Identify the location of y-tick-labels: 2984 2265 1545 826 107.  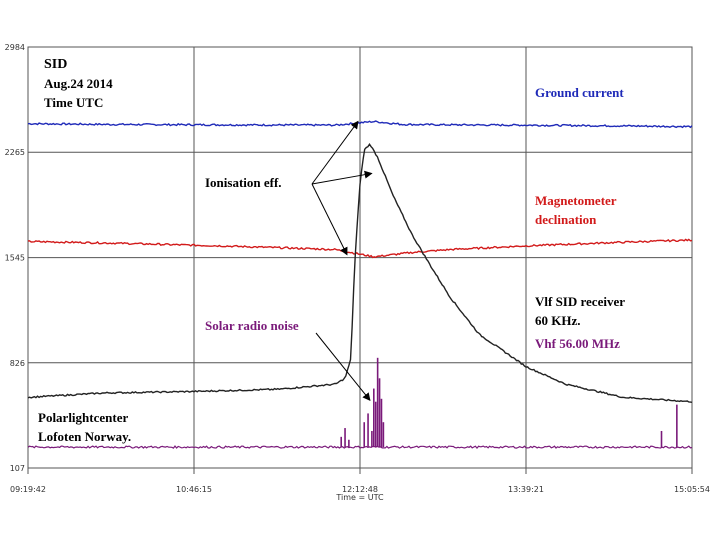
(15, 258).